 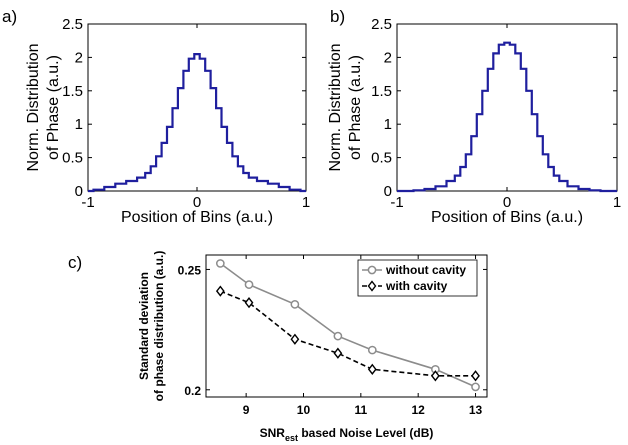 I want to click on legend-label: with cavity, so click(x=416, y=286).